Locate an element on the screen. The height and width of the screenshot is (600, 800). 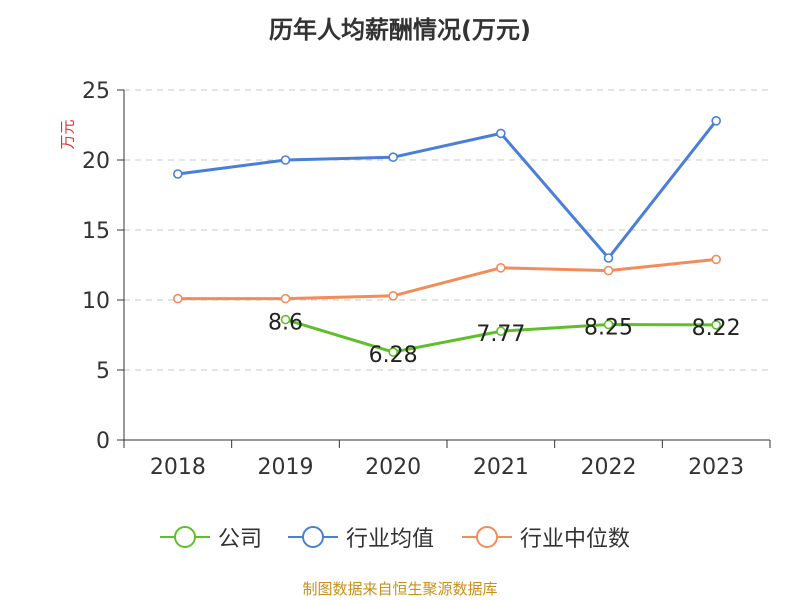
data-label: 6.28 is located at coordinates (393, 355).